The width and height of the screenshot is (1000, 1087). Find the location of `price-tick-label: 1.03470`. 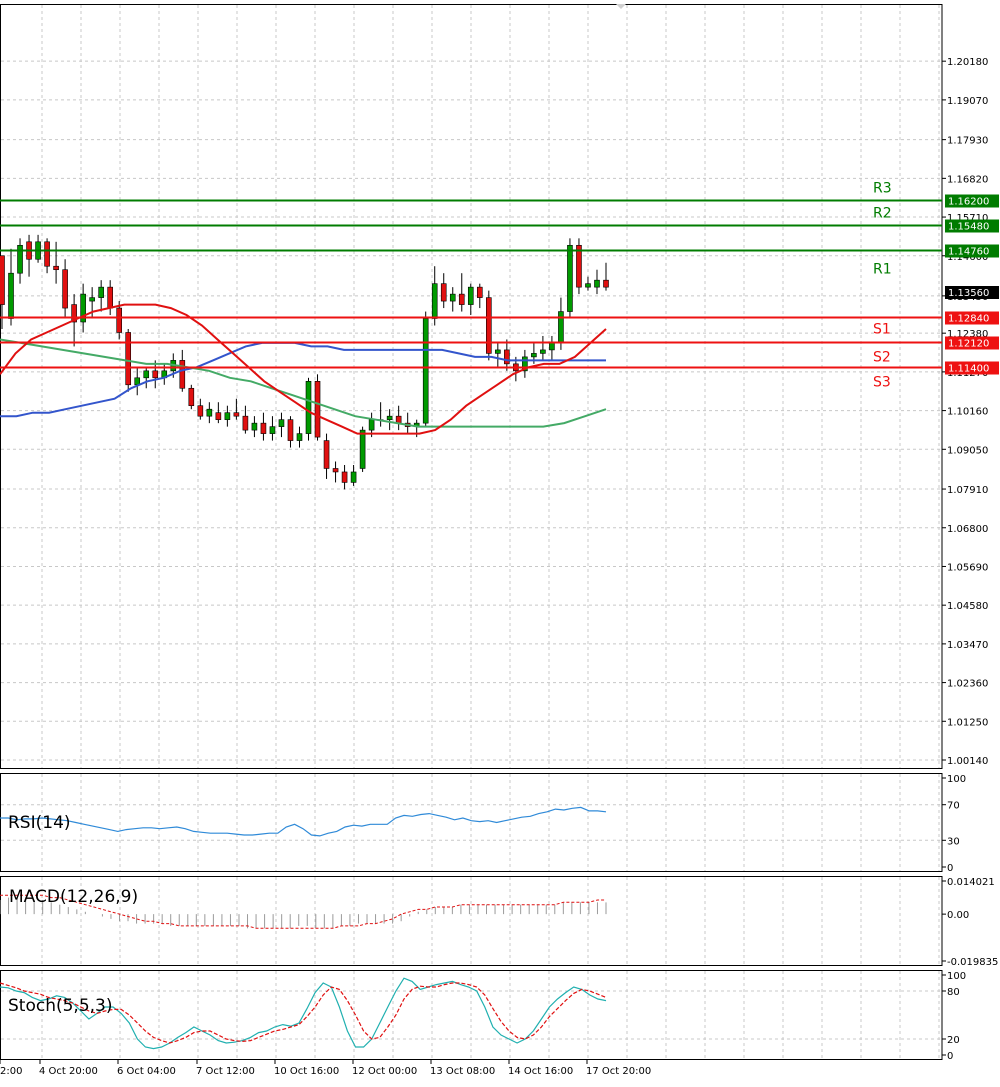

price-tick-label: 1.03470 is located at coordinates (967, 645).